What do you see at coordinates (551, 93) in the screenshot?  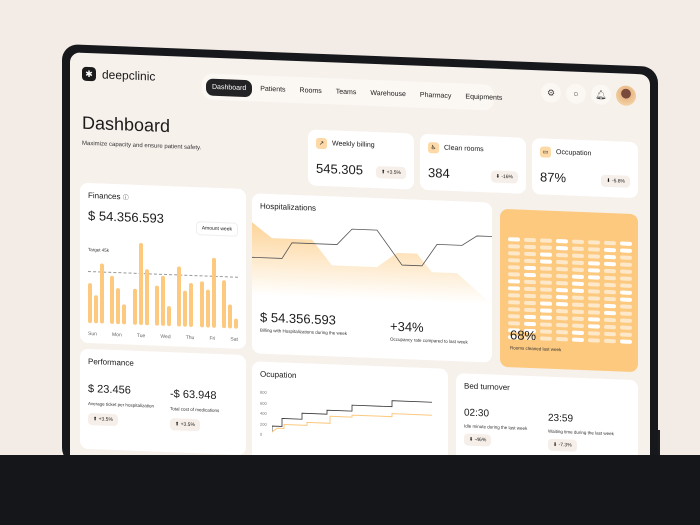 I see `gear-icon: ⚙` at bounding box center [551, 93].